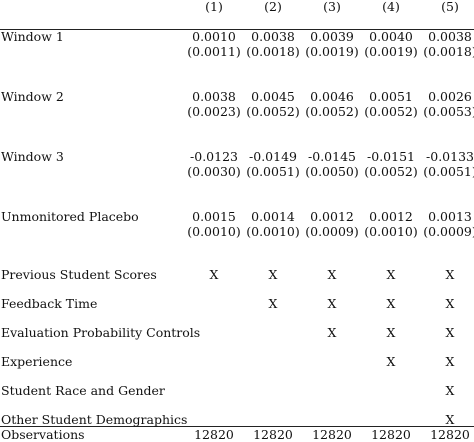 The width and height of the screenshot is (474, 442). Describe the element at coordinates (237, 426) in the screenshot. I see `observations-rule` at that location.